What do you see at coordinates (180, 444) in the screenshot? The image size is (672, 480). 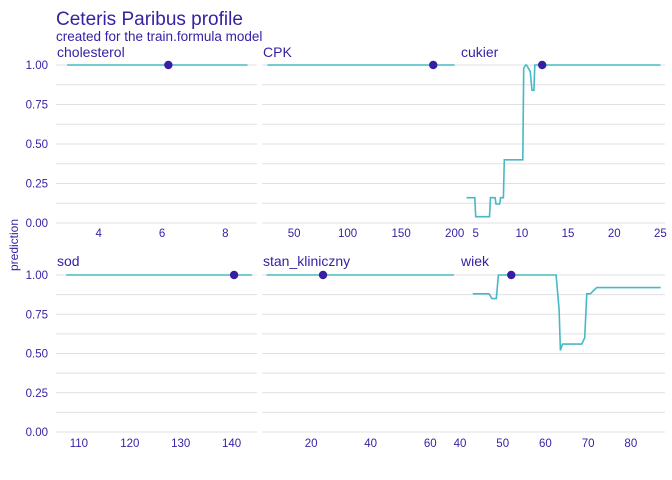 I see `x-tick-label: 130` at bounding box center [180, 444].